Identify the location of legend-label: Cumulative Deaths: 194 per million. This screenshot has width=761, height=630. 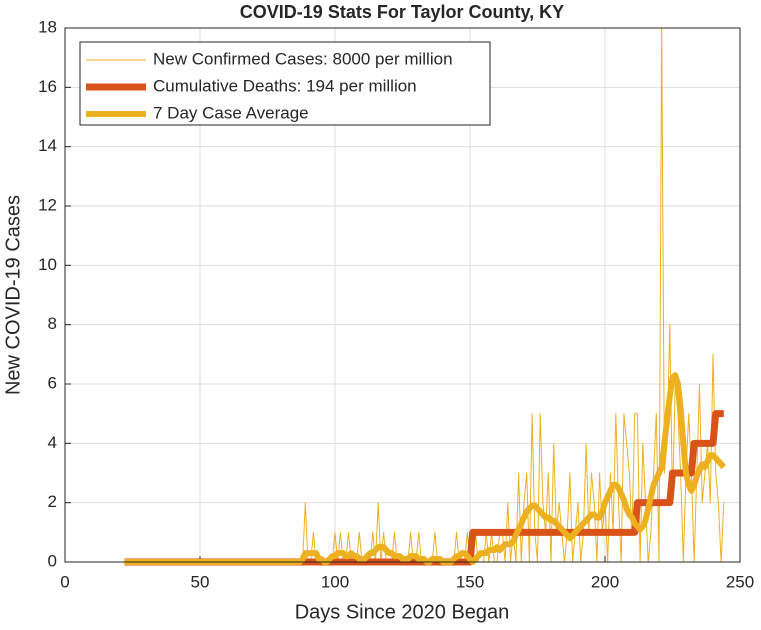
(285, 85).